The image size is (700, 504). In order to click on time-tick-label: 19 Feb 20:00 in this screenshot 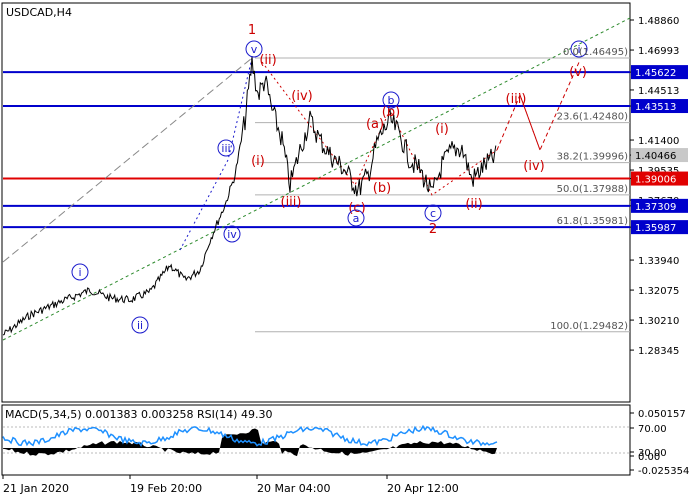, I will do `click(166, 488)`.